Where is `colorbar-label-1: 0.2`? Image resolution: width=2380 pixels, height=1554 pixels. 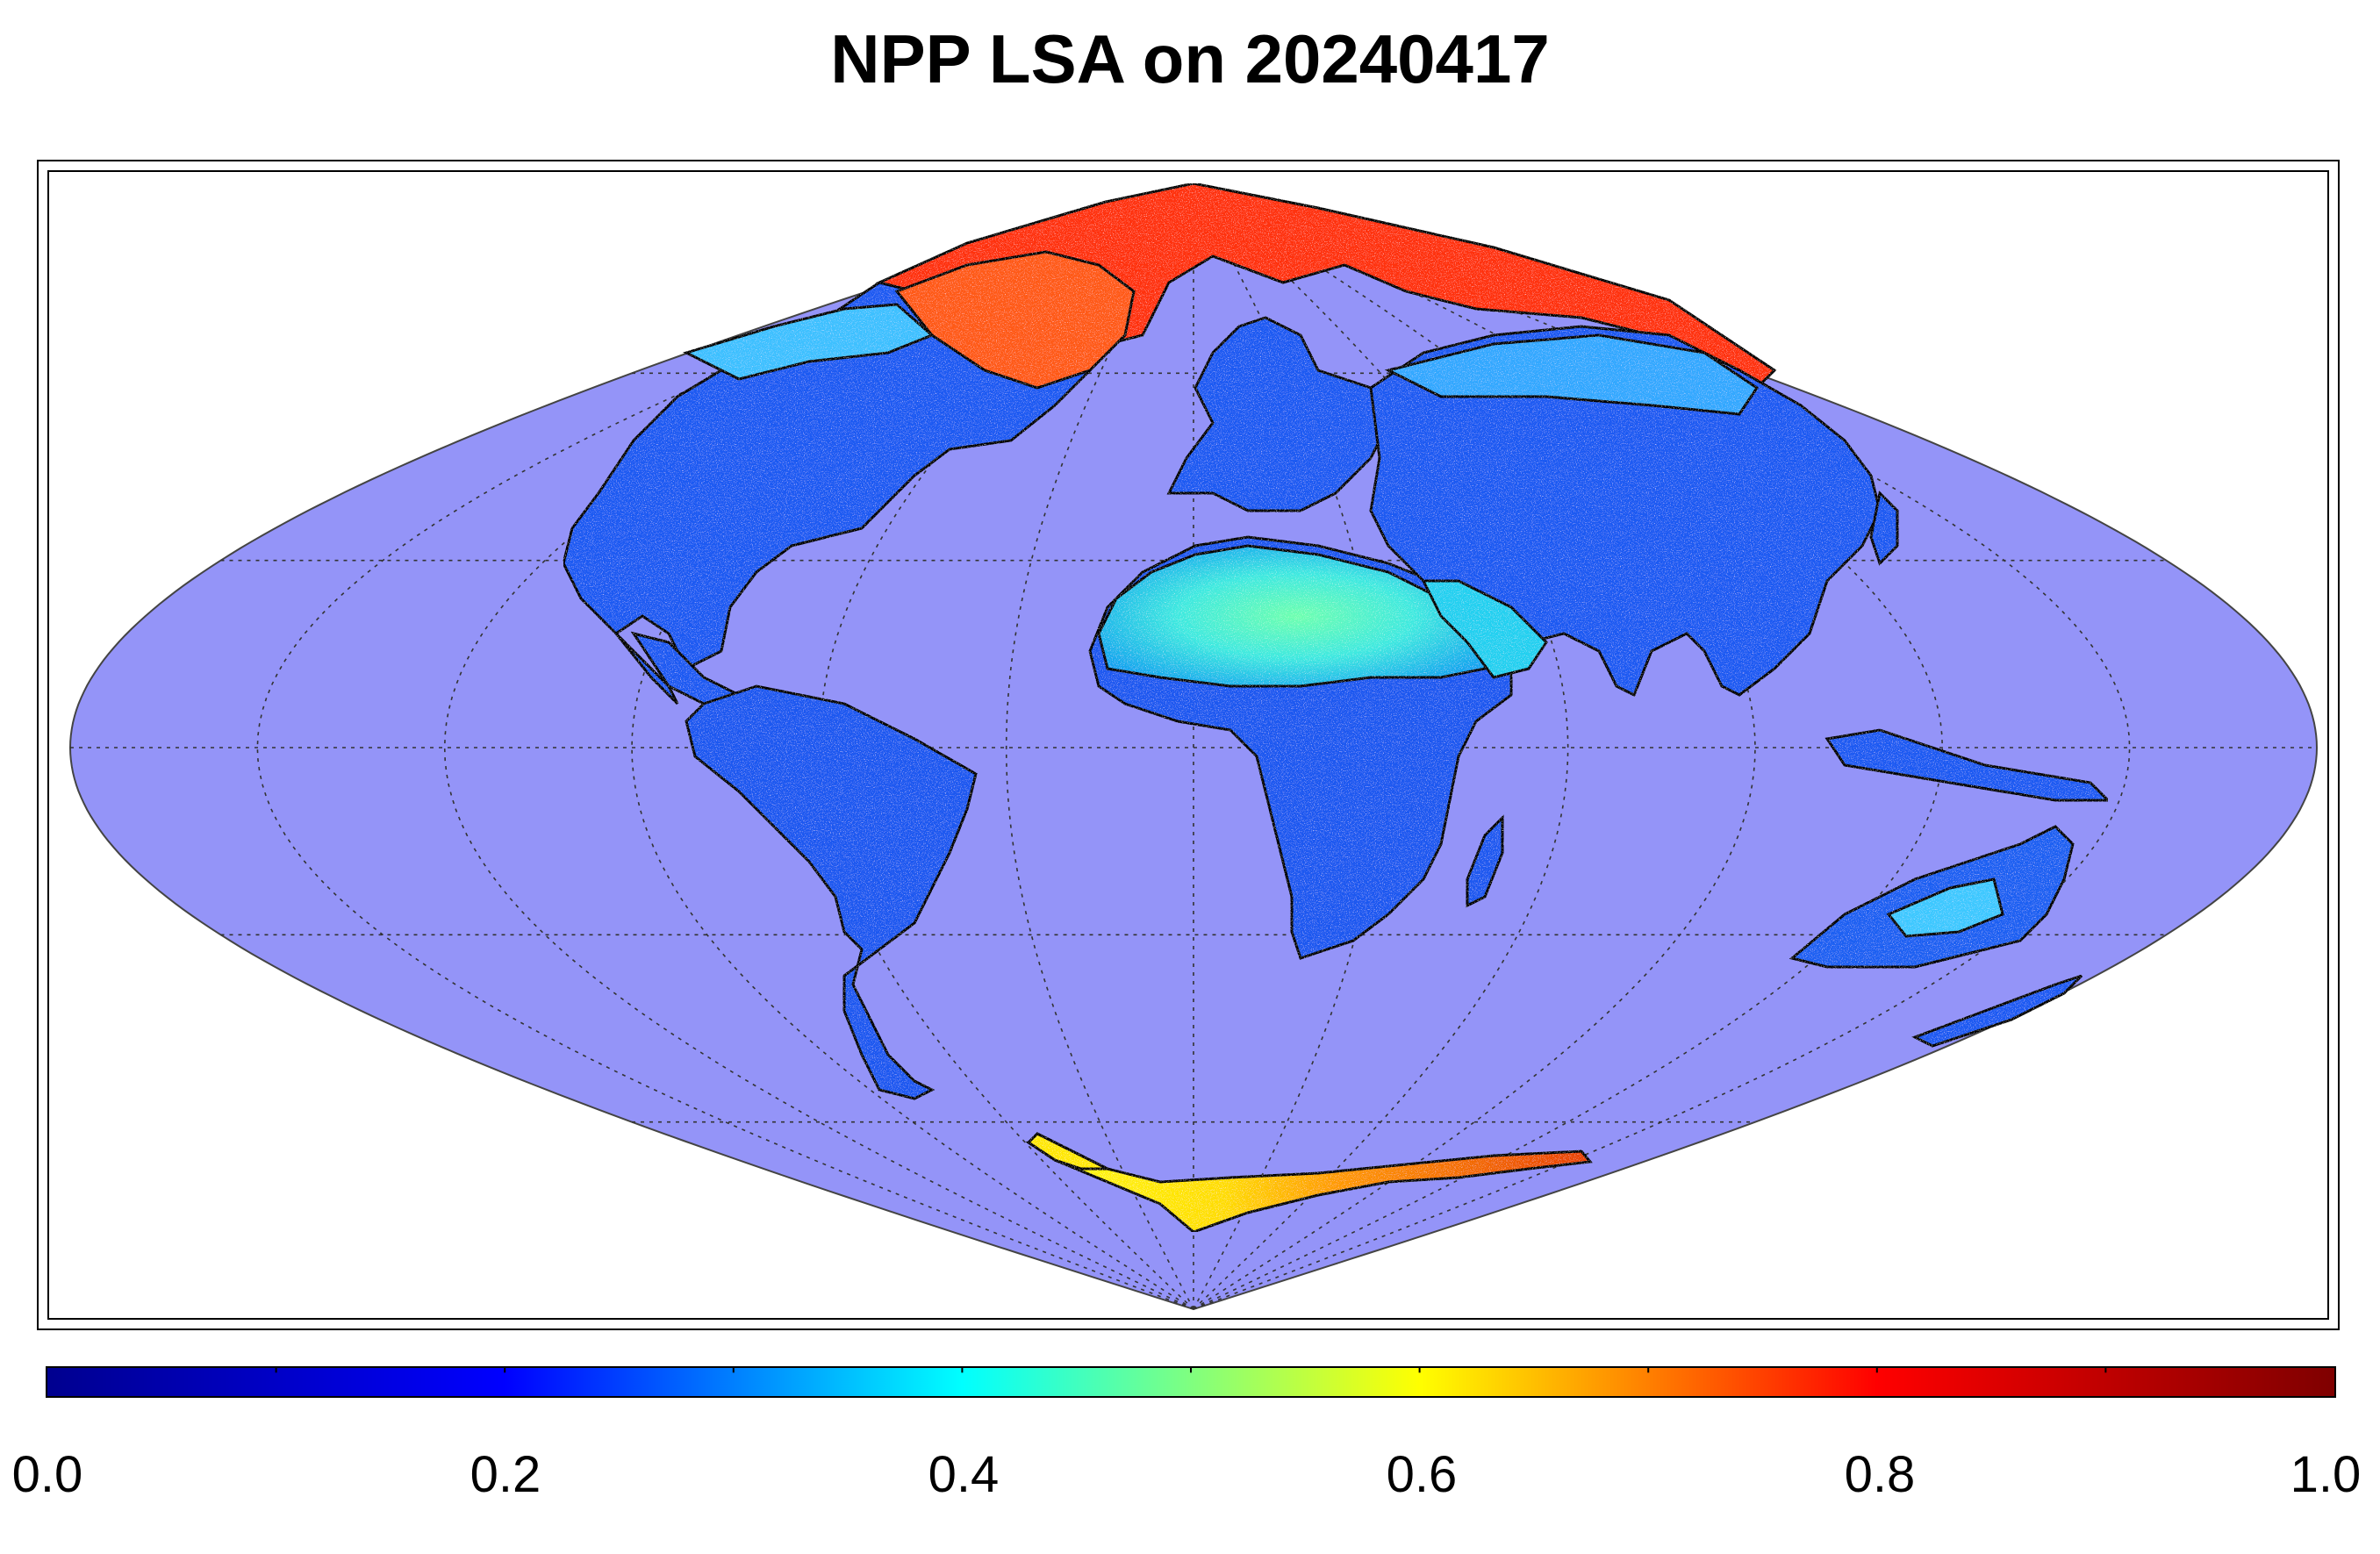
colorbar-label-1: 0.2 is located at coordinates (505, 1474).